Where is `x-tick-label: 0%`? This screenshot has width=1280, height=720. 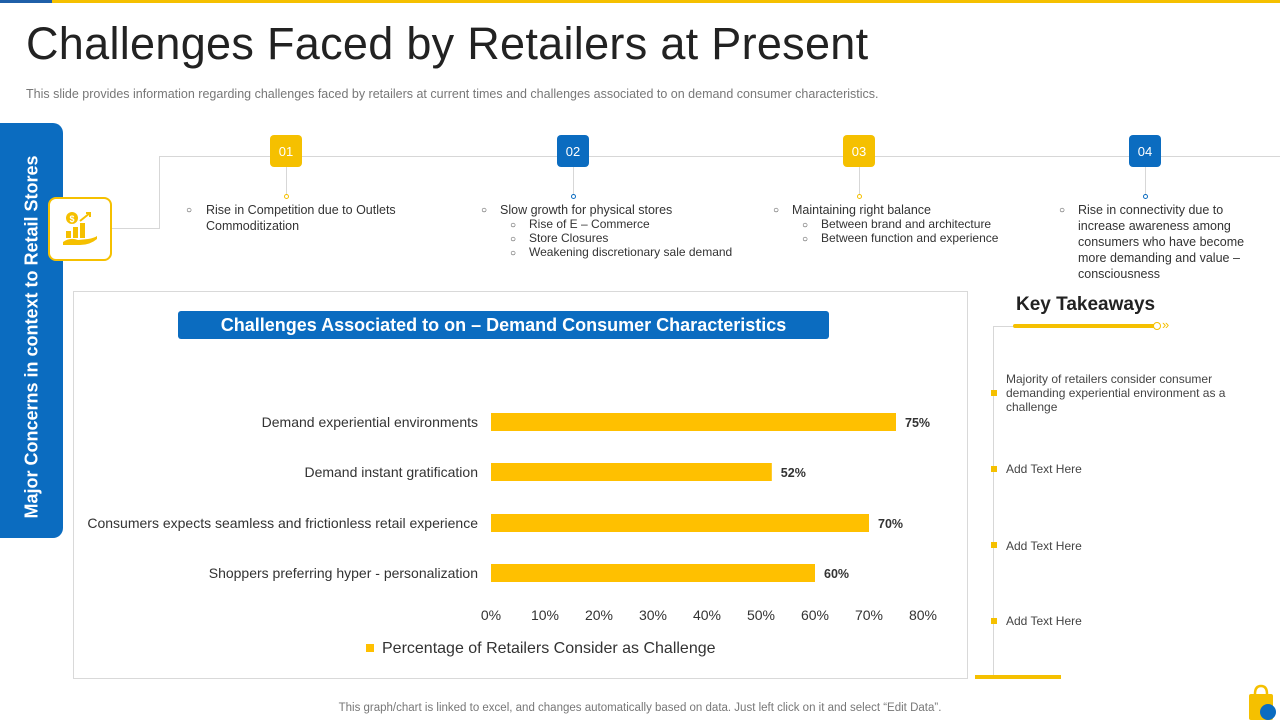
x-tick-label: 0% is located at coordinates (491, 615).